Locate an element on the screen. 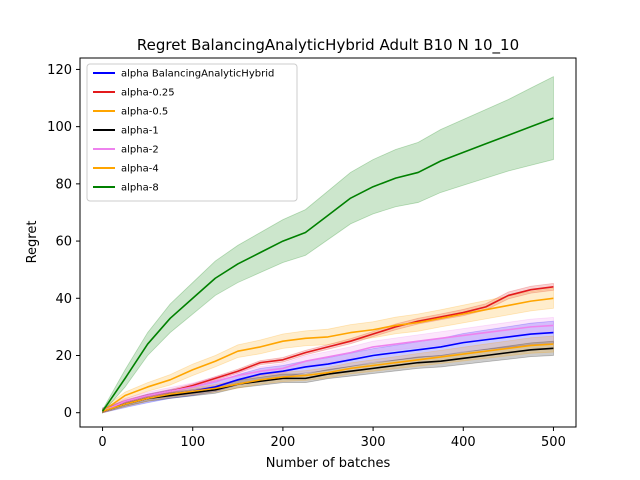 The height and width of the screenshot is (480, 640). x-tick-label: 0 is located at coordinates (102, 442).